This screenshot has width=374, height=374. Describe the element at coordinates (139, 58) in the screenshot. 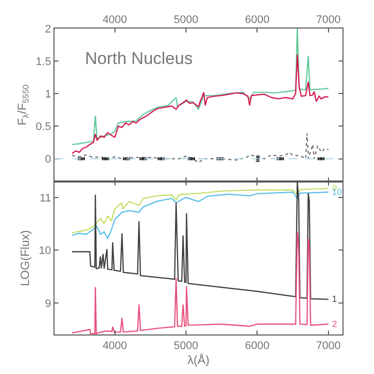

I see `annotation: North Nucleus` at that location.